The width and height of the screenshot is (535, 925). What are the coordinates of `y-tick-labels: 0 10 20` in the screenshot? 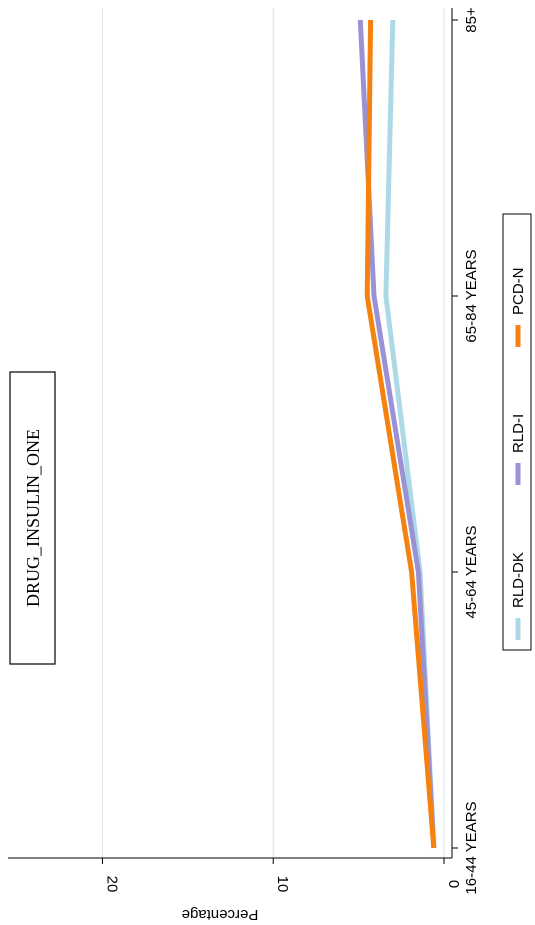 It's located at (281, 875).